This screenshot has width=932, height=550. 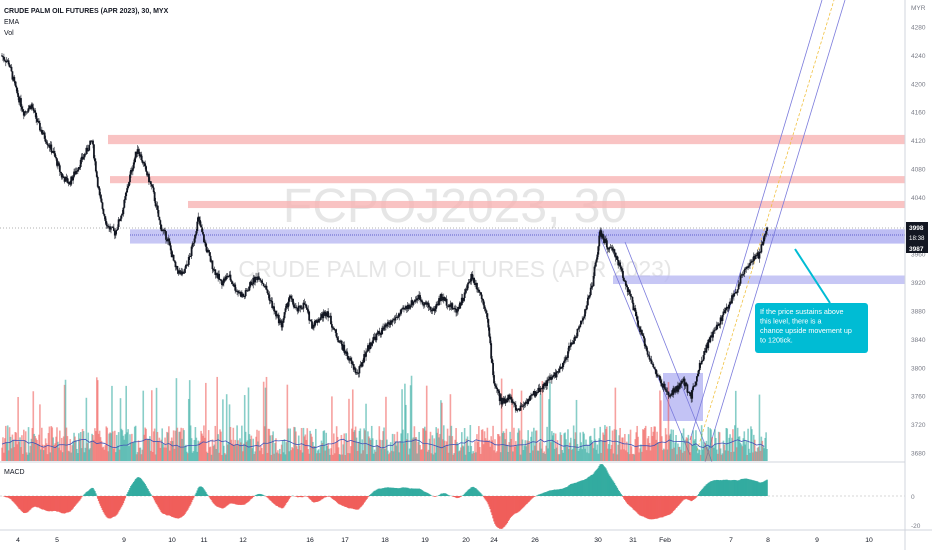 What do you see at coordinates (12, 22) in the screenshot?
I see `indicator-ema: EMA` at bounding box center [12, 22].